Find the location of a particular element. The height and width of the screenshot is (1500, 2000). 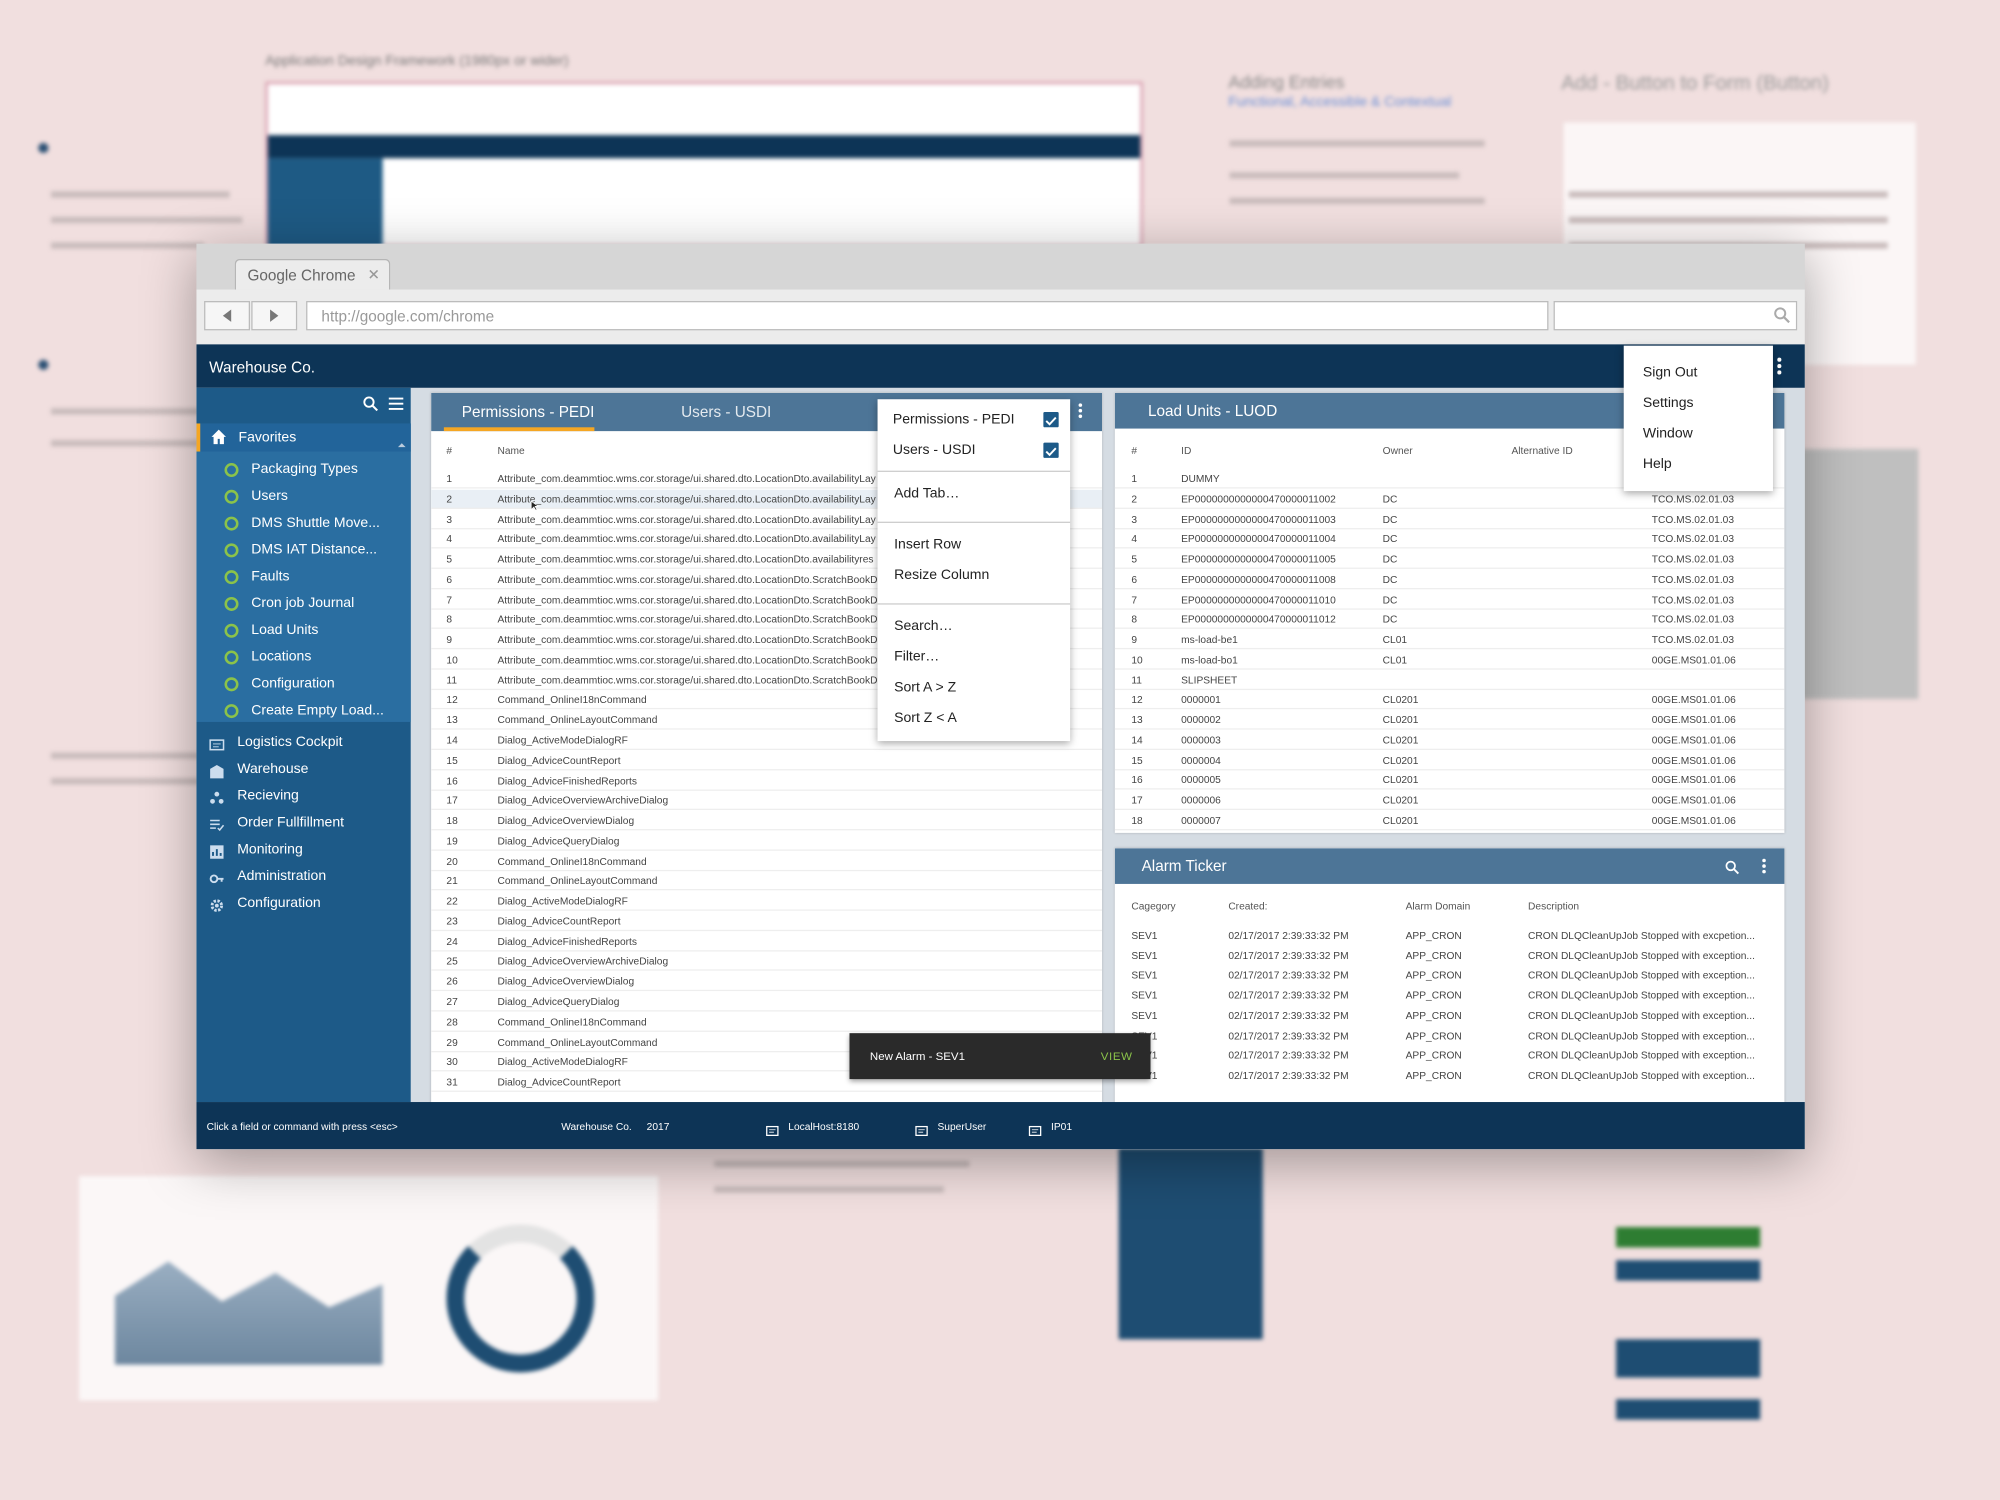

overflow-menu-item: Window is located at coordinates (1698, 433).